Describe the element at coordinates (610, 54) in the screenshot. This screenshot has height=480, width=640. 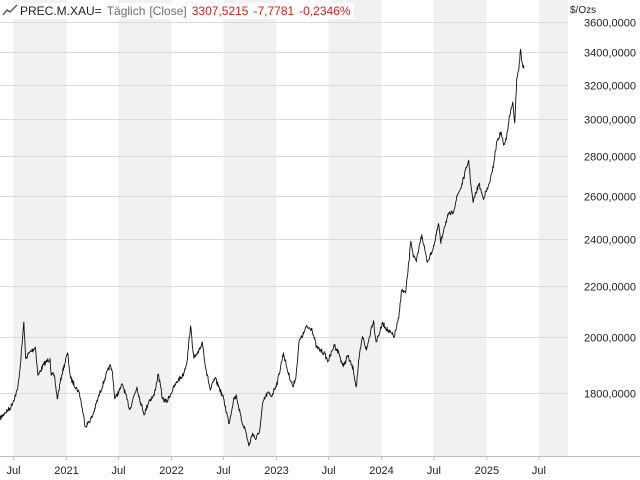
I see `y-tick-label: 3400,0000` at that location.